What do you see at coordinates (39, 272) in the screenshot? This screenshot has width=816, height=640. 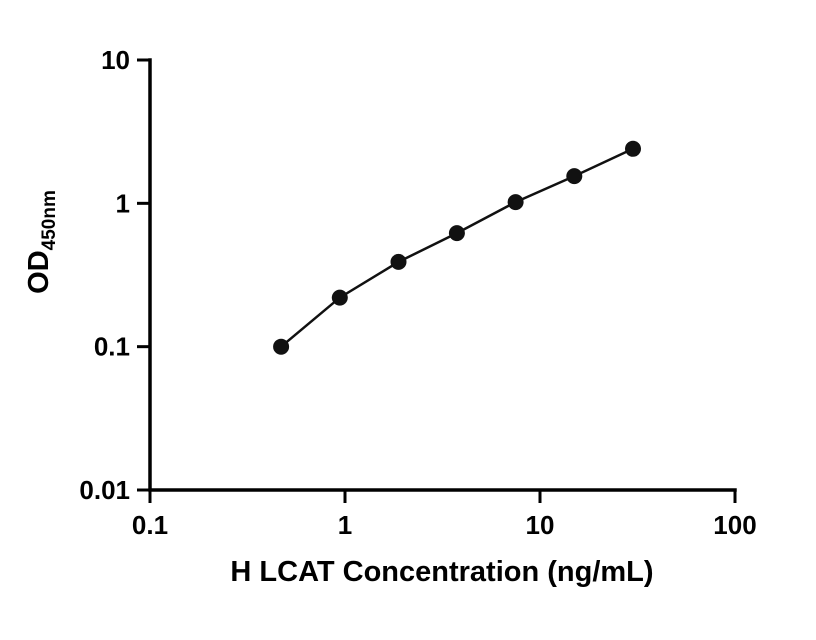 I see `y-axis-label-main: OD` at bounding box center [39, 272].